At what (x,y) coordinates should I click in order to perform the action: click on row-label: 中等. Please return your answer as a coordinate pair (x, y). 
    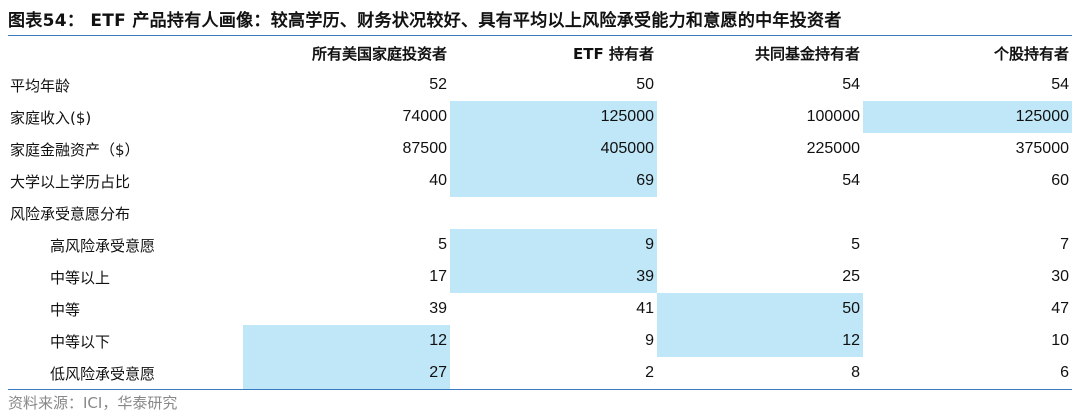
    Looking at the image, I should click on (65, 309).